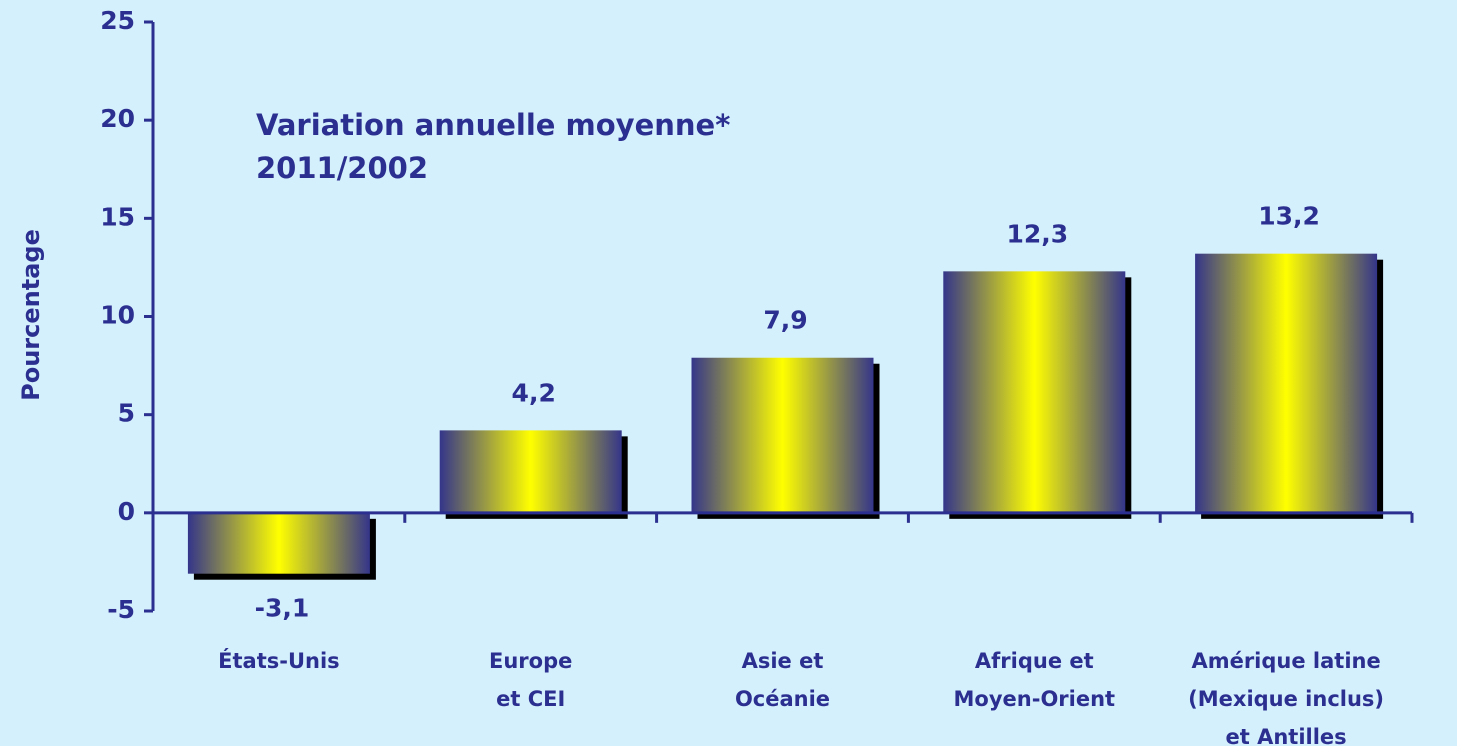  I want to click on x-tick-label: États-Unis, so click(279, 660).